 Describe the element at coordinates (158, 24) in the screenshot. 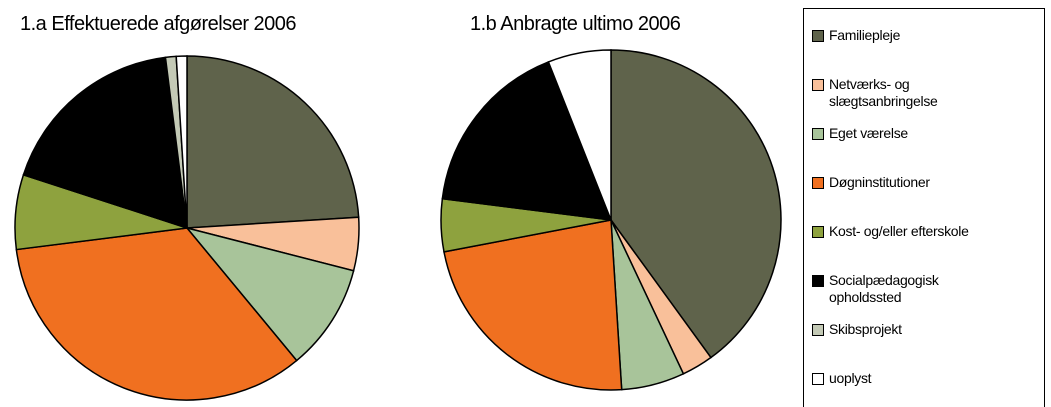

I see `chart-title: 1.a Effektuerede afgørelser 2006` at that location.